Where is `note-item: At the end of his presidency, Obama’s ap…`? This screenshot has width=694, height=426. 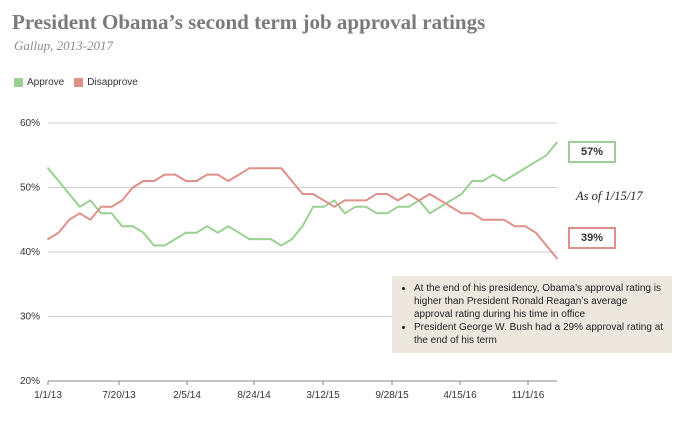
note-item: At the end of his presidency, Obama’s ap… is located at coordinates (540, 301).